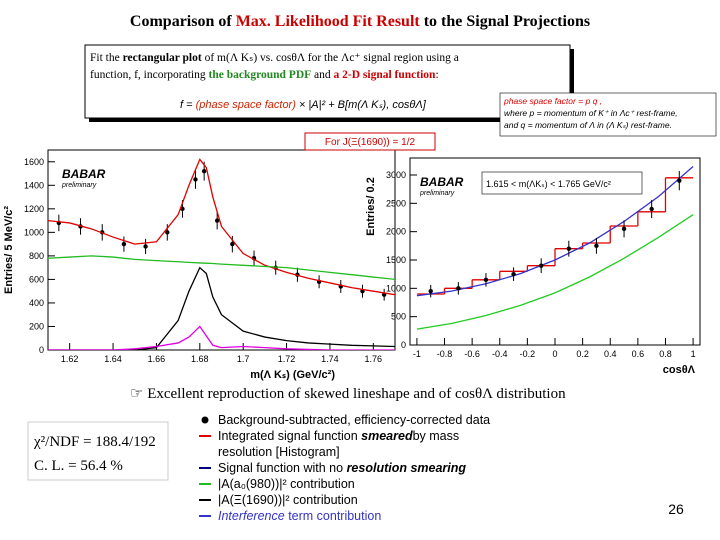 The width and height of the screenshot is (720, 540). Describe the element at coordinates (330, 359) in the screenshot. I see `x-tick-label: 1.74` at that location.